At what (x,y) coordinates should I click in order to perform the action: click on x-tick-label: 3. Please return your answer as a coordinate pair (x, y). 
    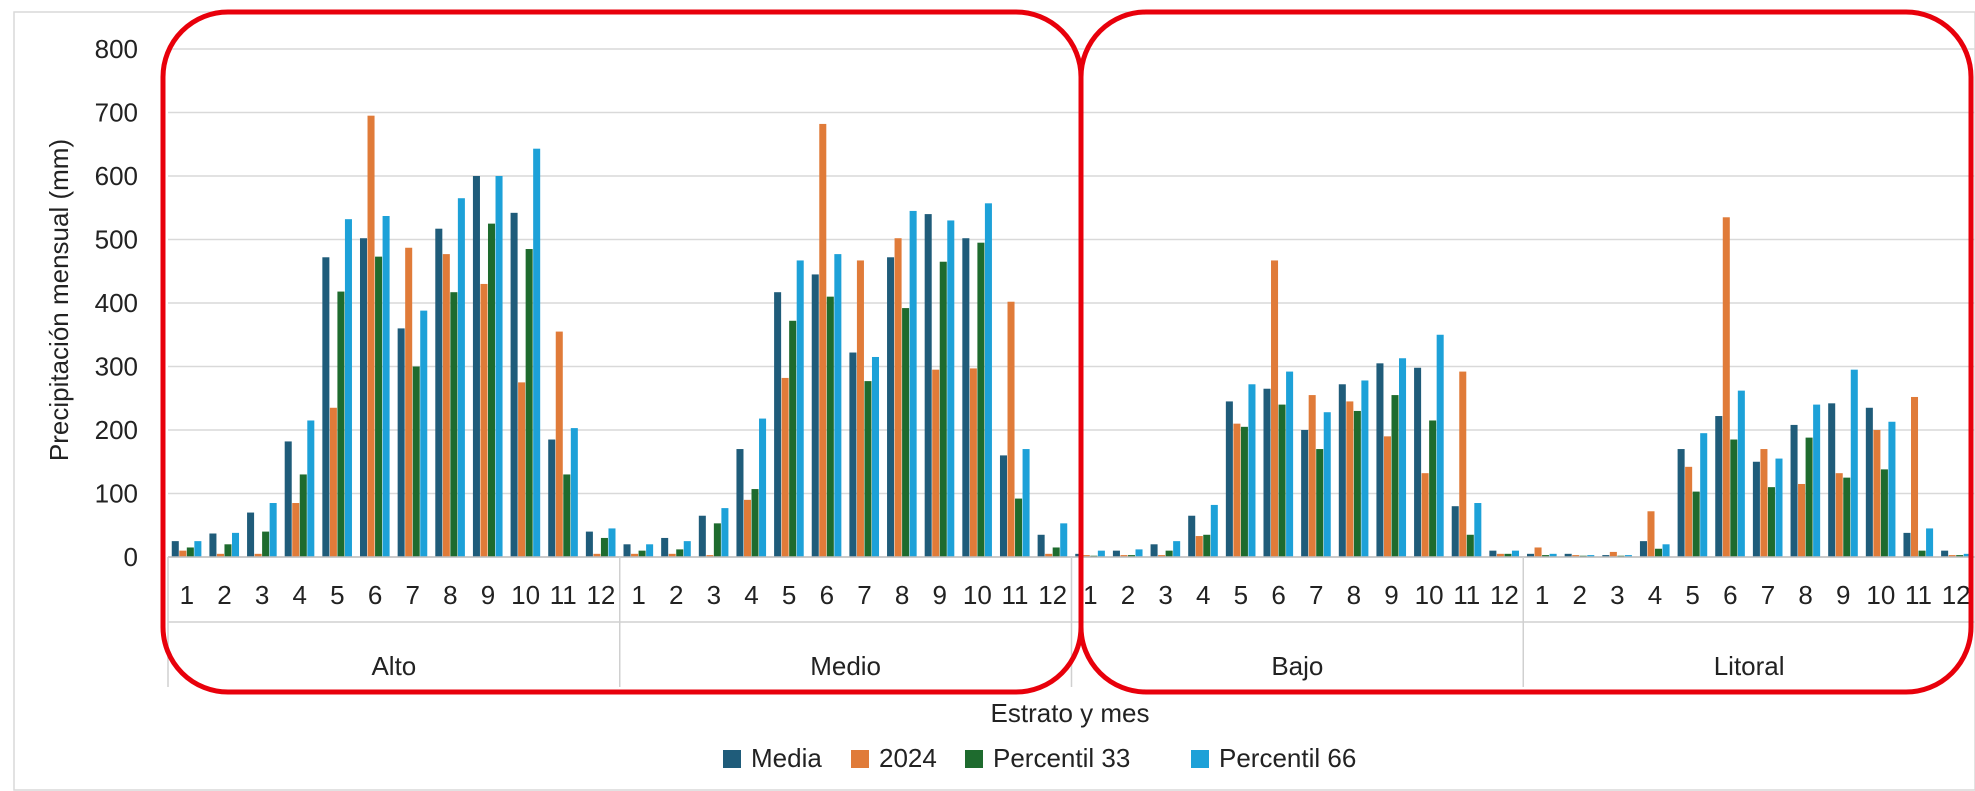
    Looking at the image, I should click on (714, 595).